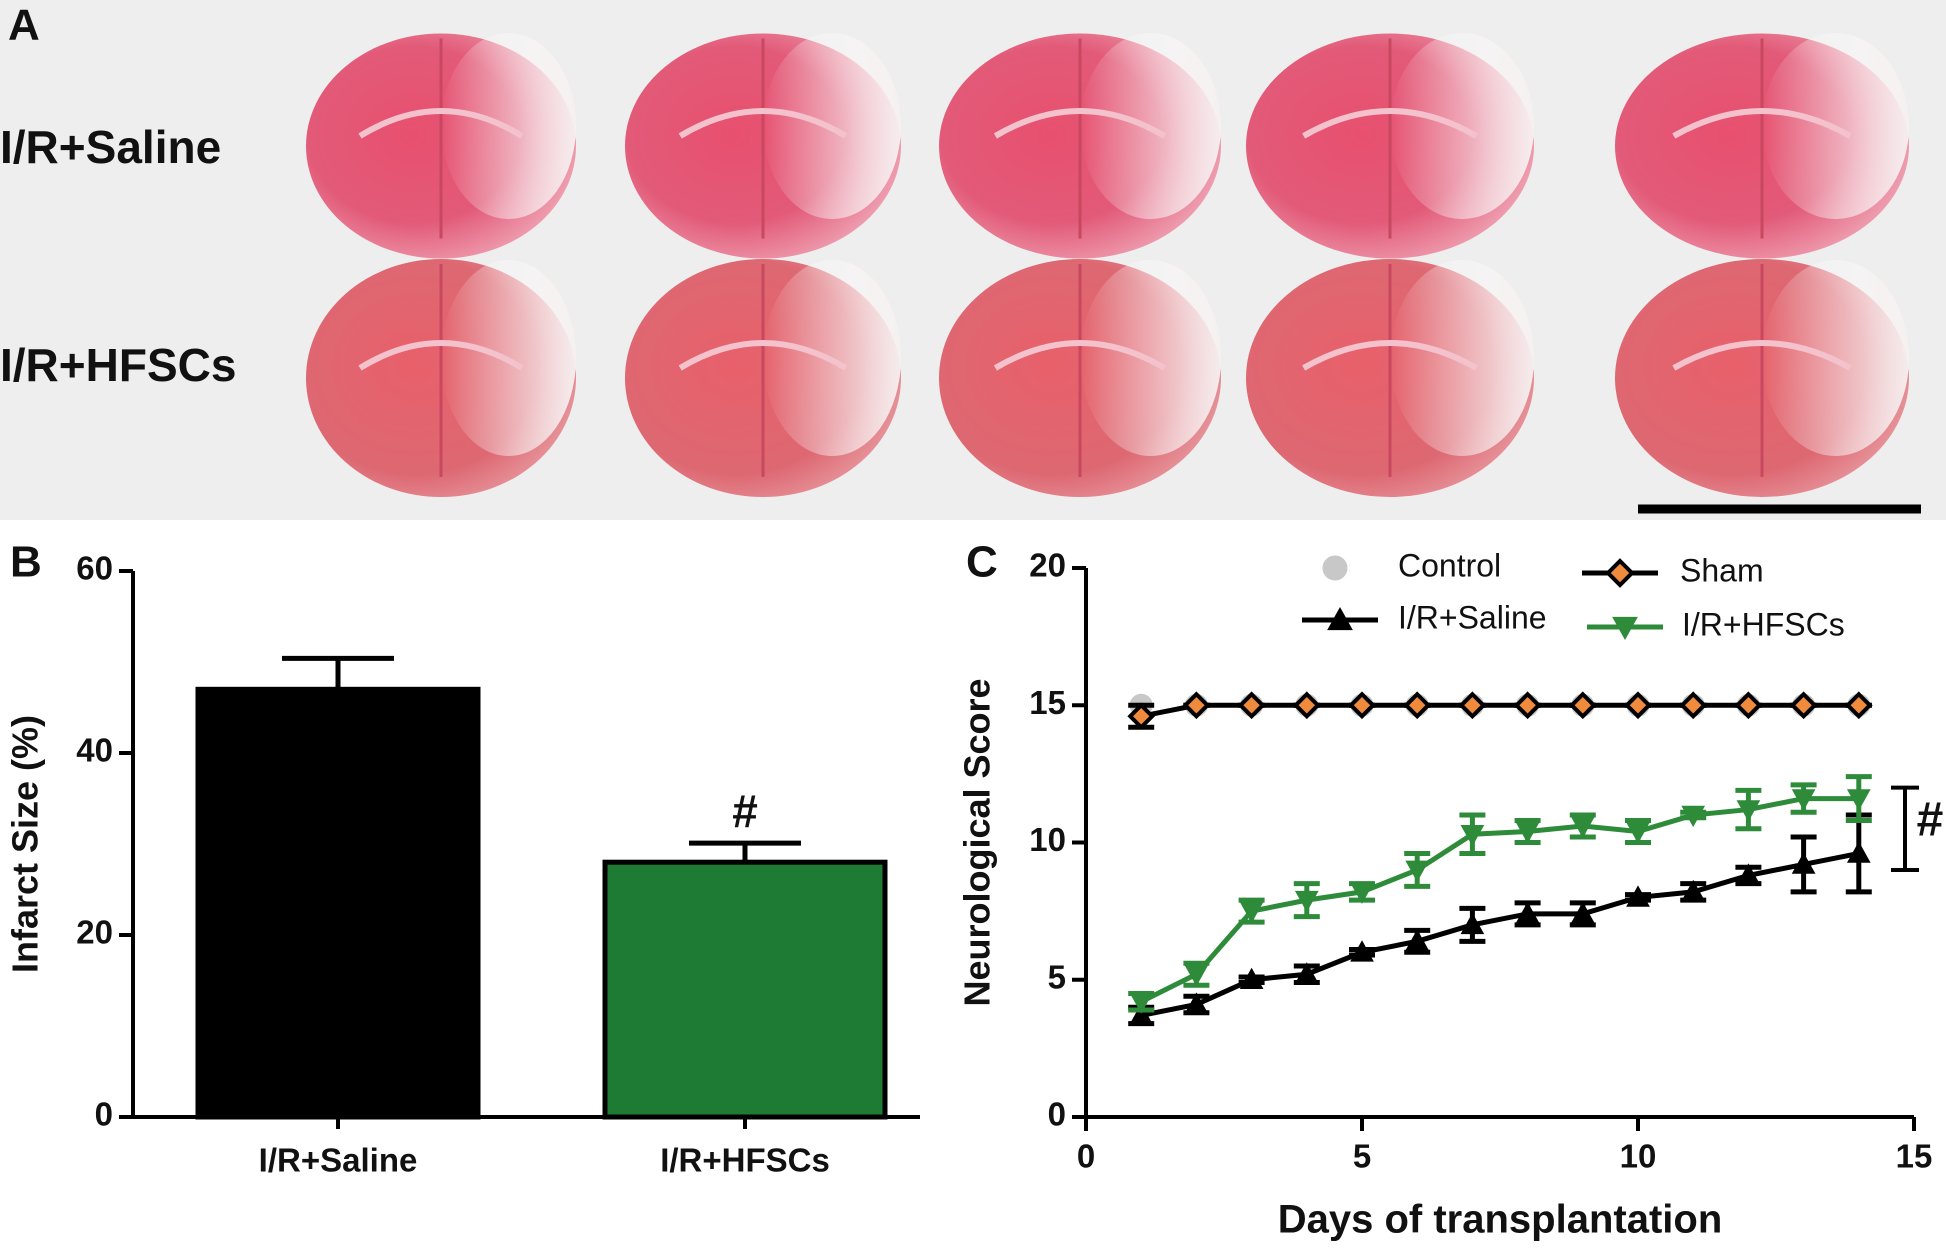  I want to click on panel-label: C, so click(982, 562).